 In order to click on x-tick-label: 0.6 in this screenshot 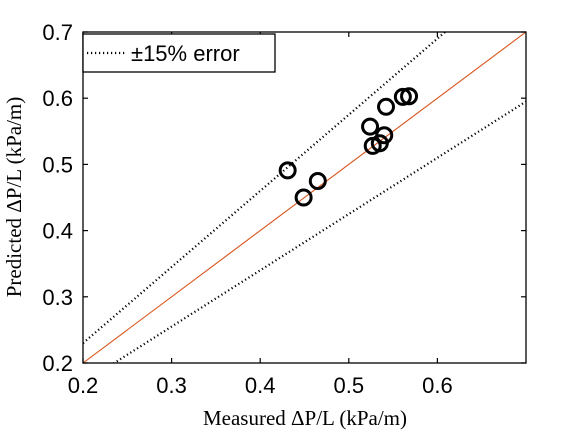, I will do `click(437, 385)`.